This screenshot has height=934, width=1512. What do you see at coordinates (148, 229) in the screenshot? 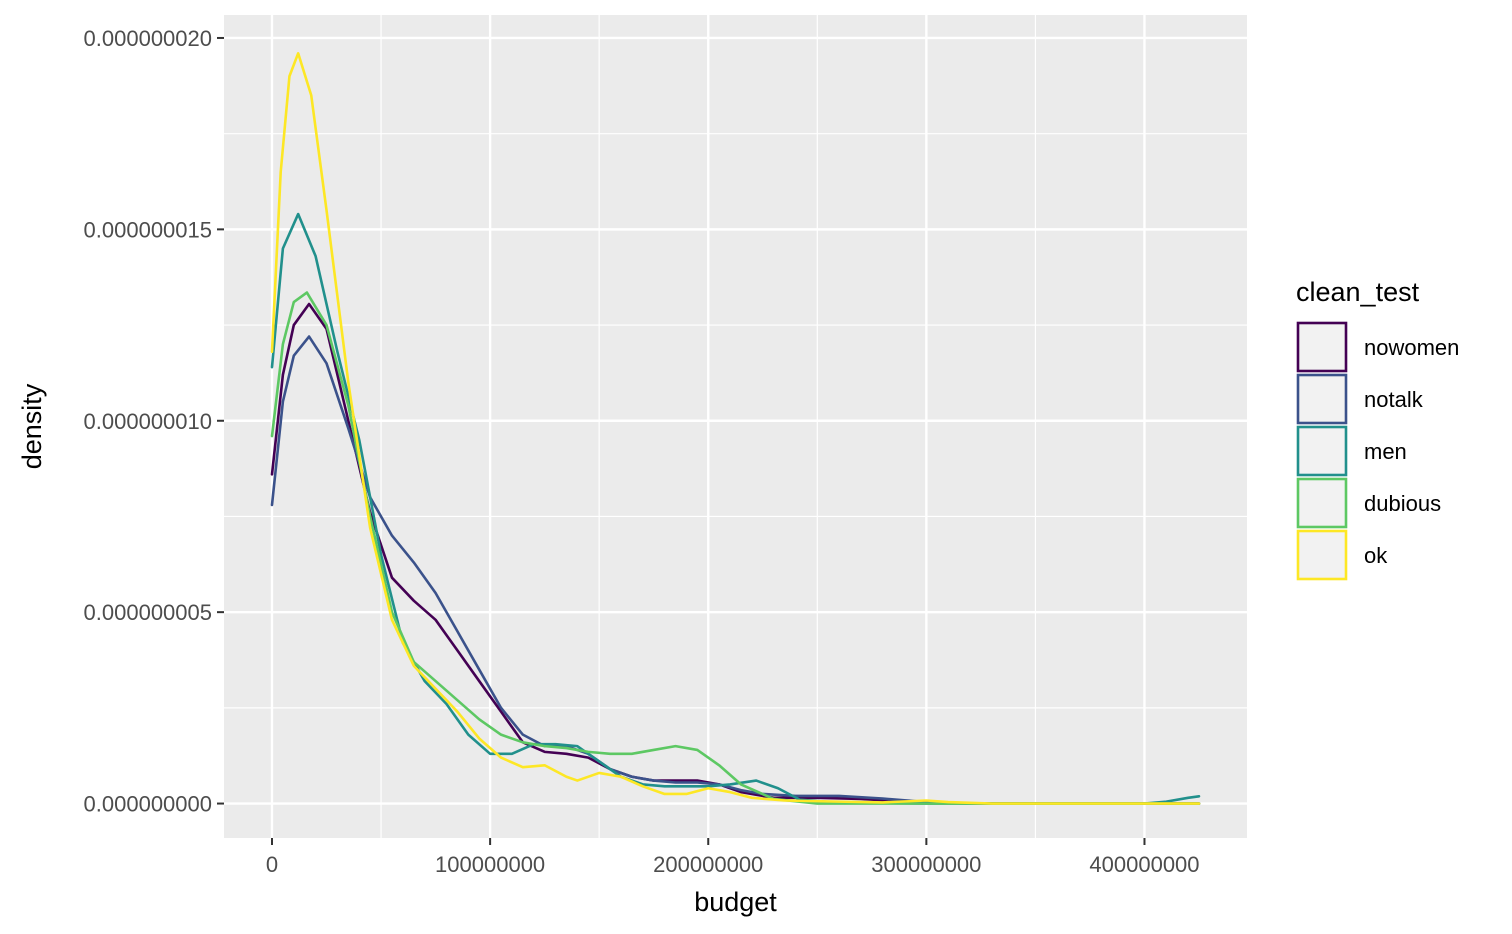
I see `y-tick-label: 0.000000015` at bounding box center [148, 229].